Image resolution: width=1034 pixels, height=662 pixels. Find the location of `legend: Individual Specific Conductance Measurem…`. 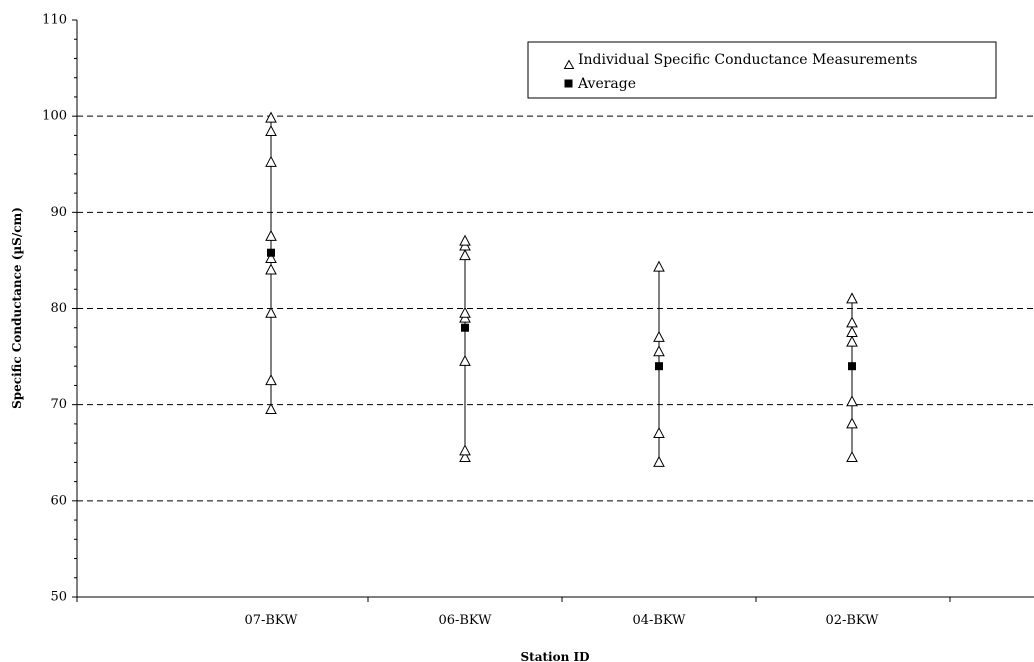

legend: Individual Specific Conductance Measurem… is located at coordinates (762, 70).